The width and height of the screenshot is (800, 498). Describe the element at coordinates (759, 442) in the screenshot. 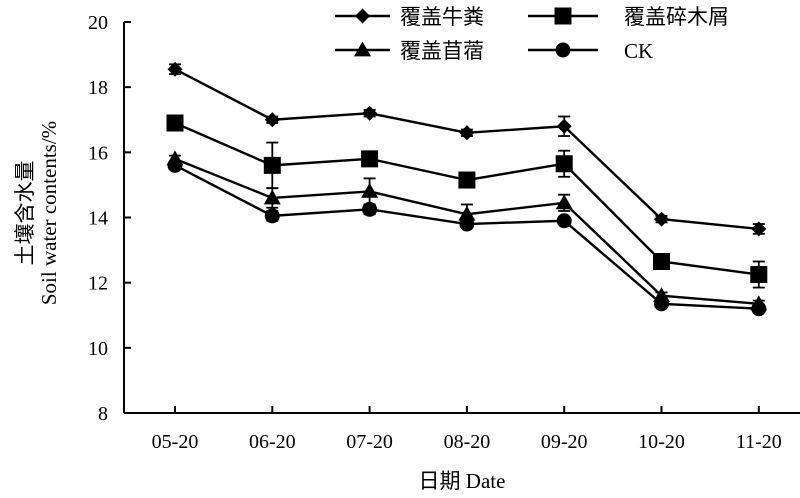

I see `x-tick-label: 11-20` at that location.